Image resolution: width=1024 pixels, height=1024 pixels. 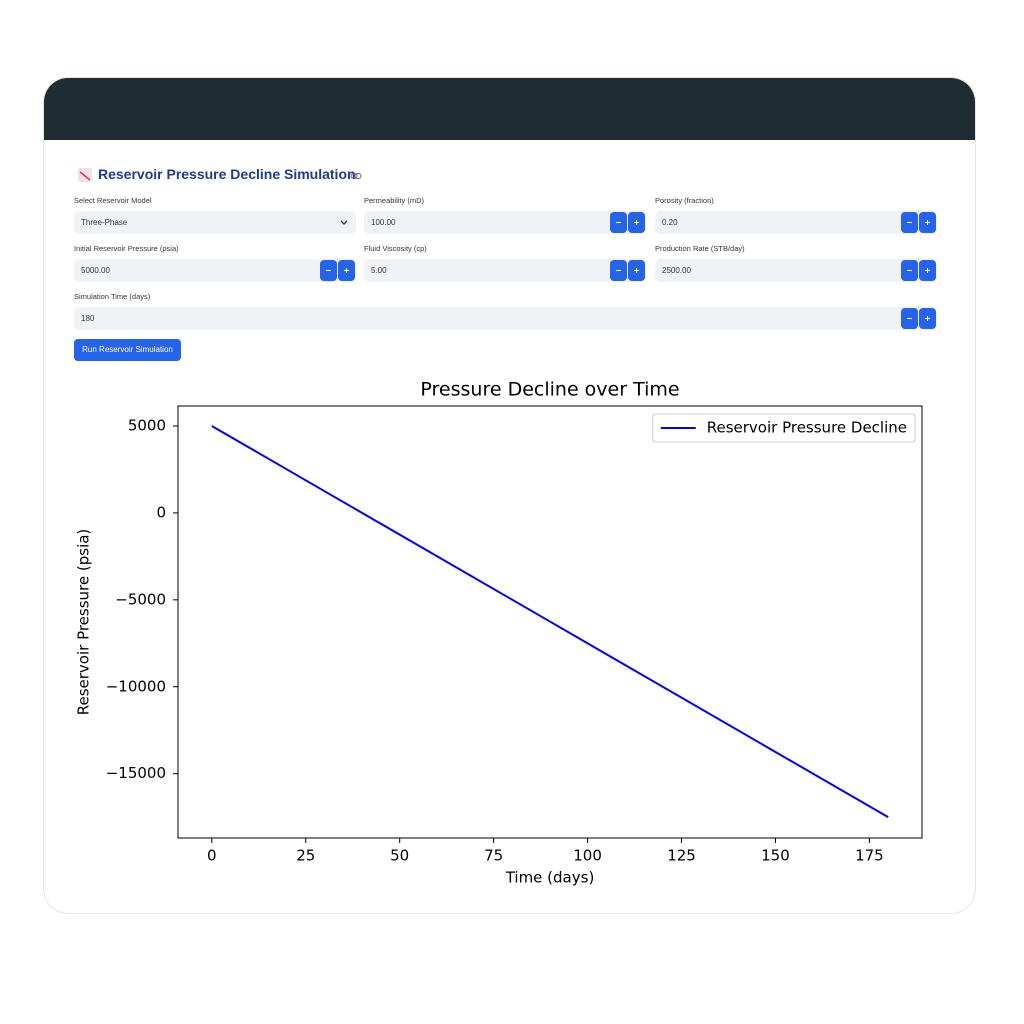 I want to click on number-input: 2500.00, so click(x=796, y=270).